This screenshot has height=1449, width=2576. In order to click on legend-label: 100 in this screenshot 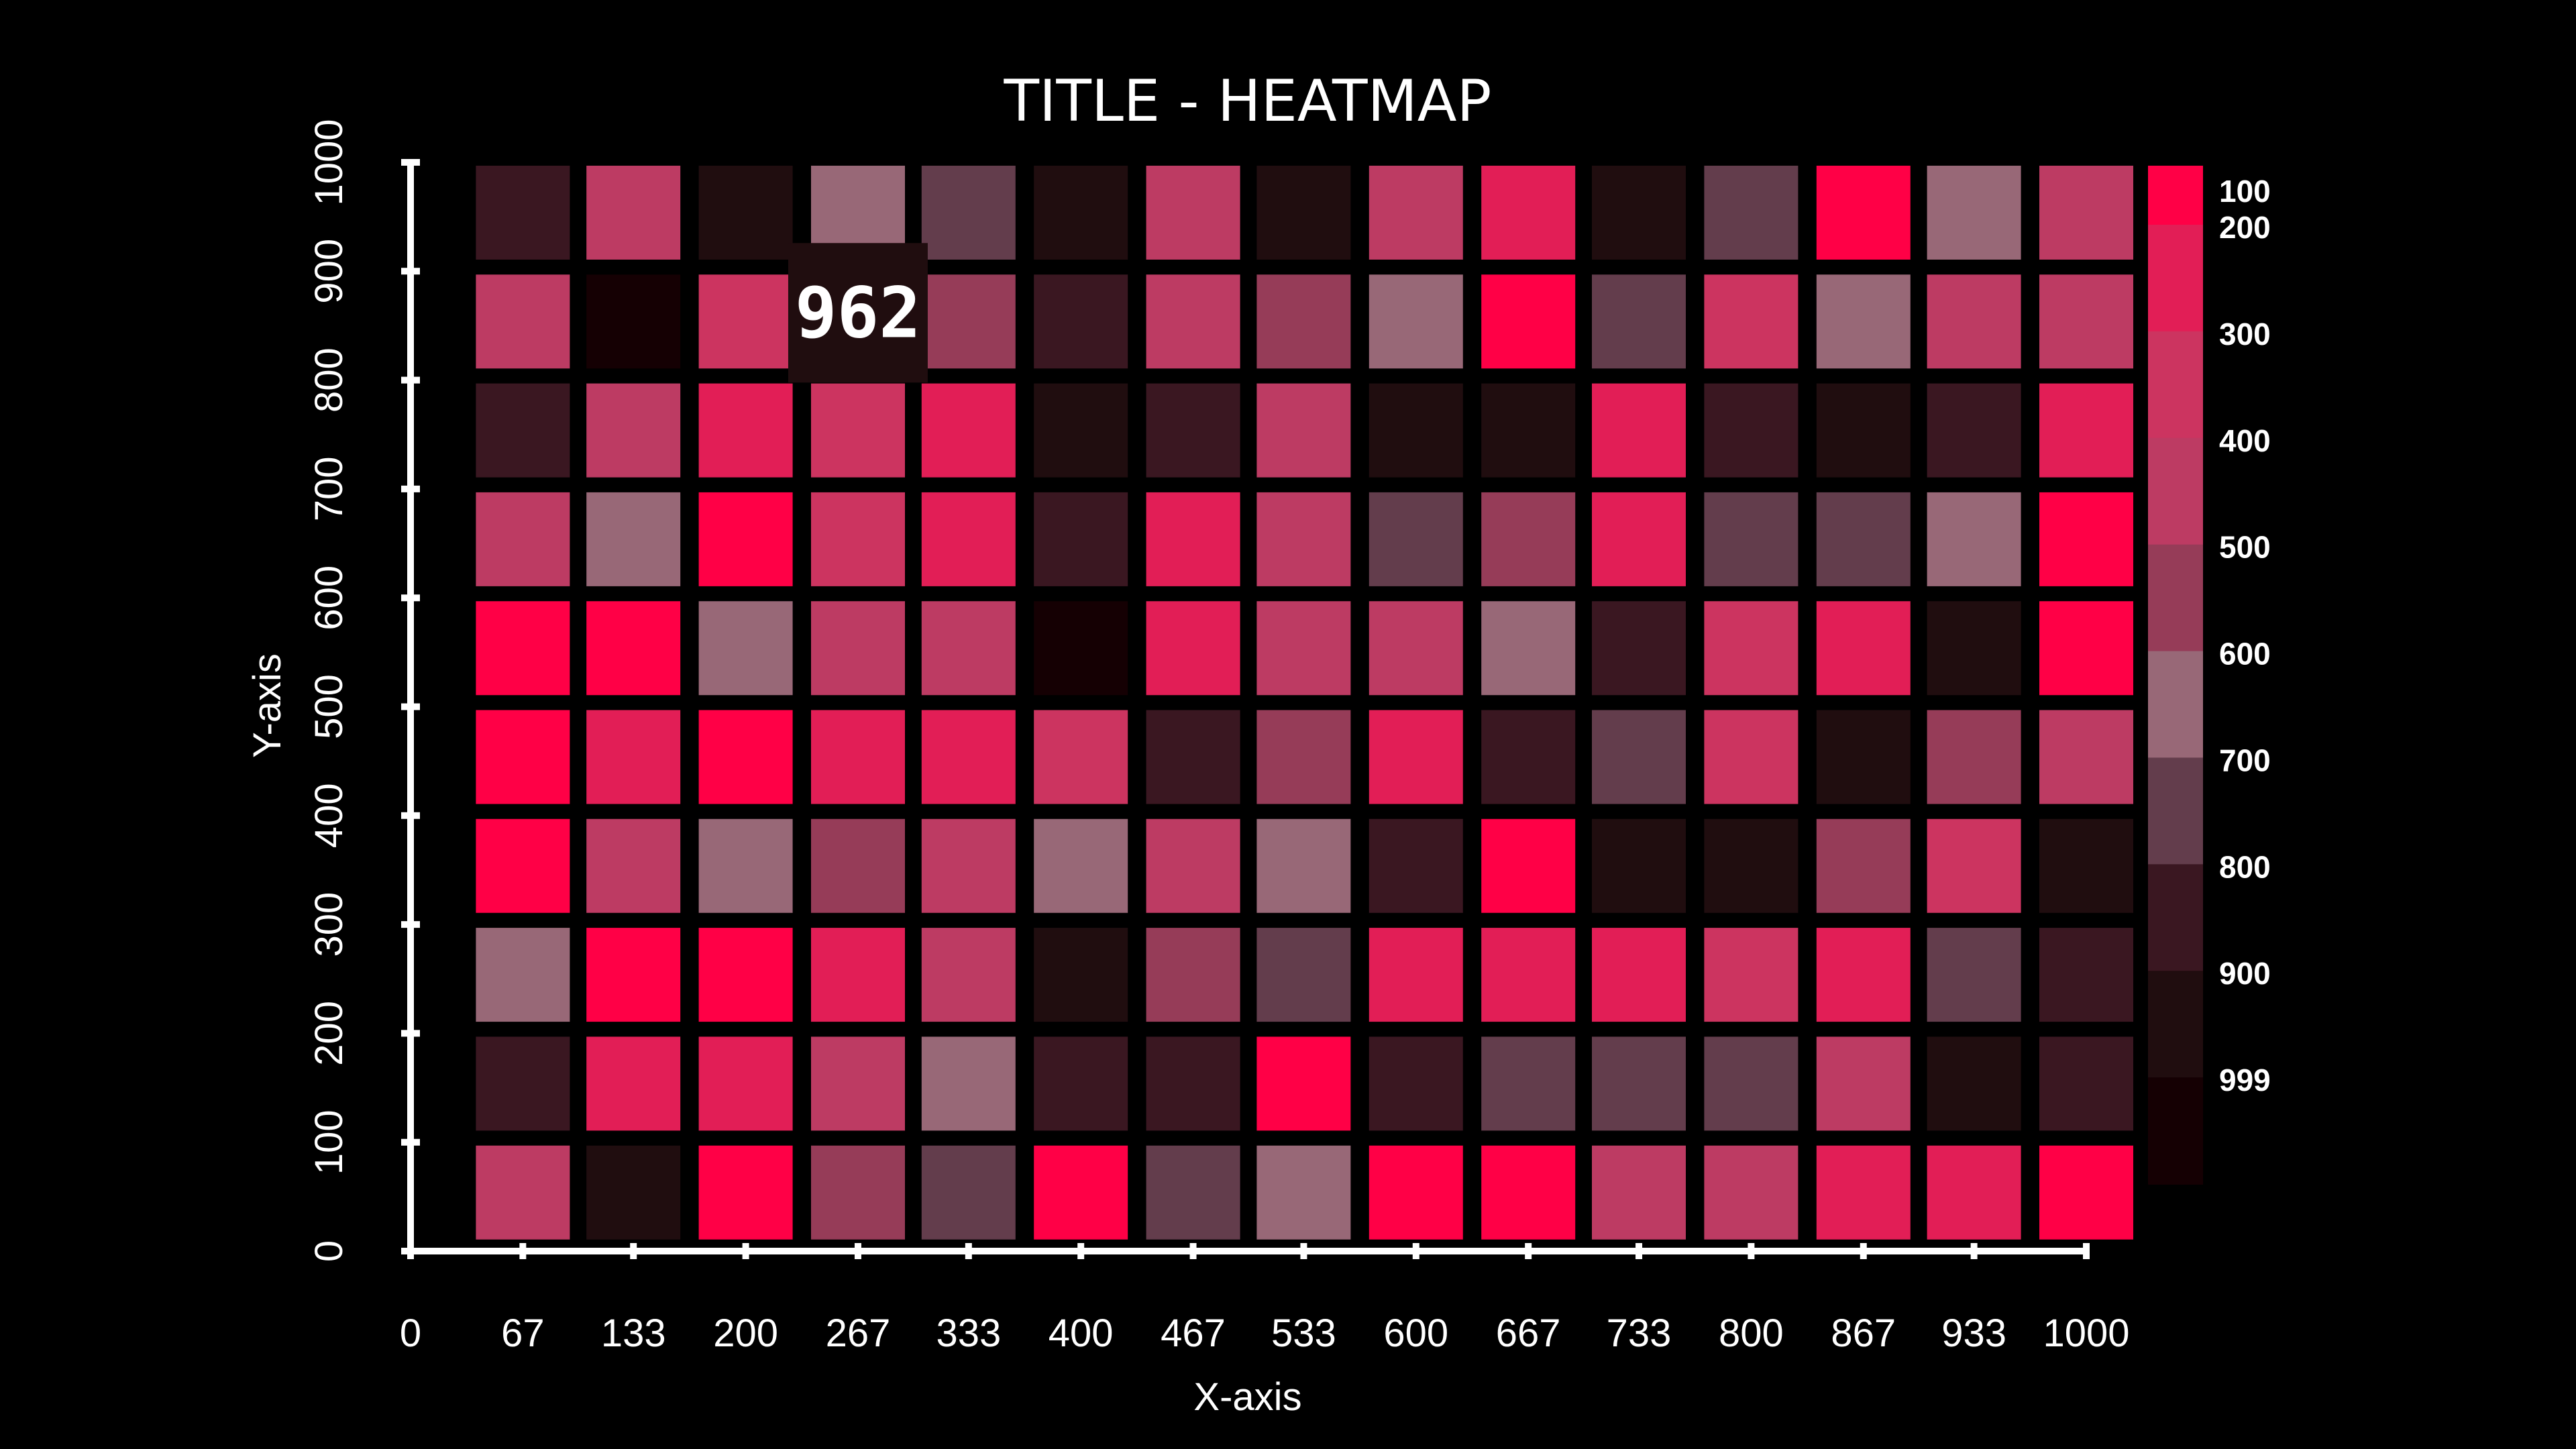, I will do `click(2245, 191)`.